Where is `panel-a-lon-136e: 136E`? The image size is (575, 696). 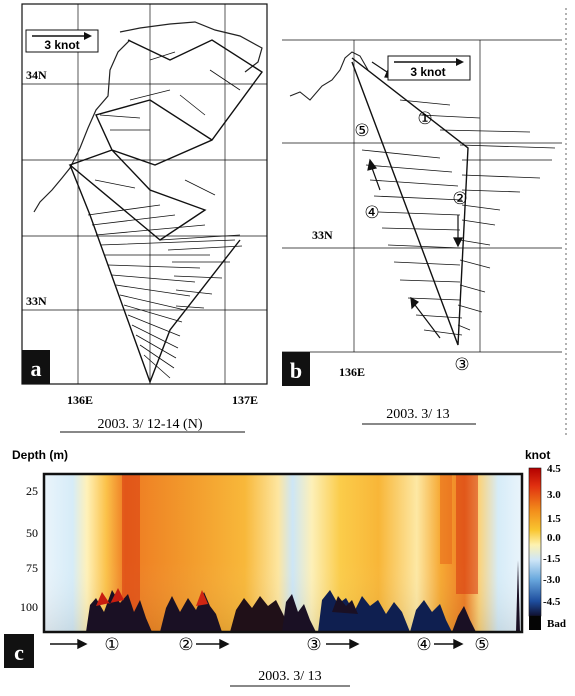 panel-a-lon-136e: 136E is located at coordinates (80, 400).